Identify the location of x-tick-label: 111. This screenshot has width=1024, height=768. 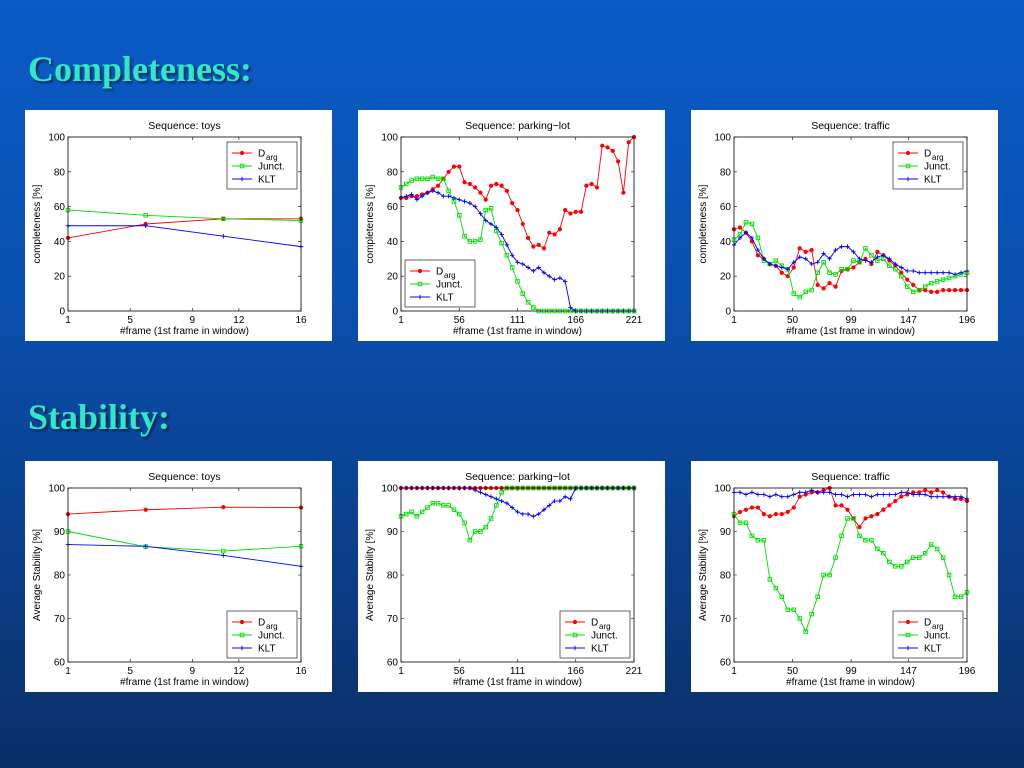
(518, 671).